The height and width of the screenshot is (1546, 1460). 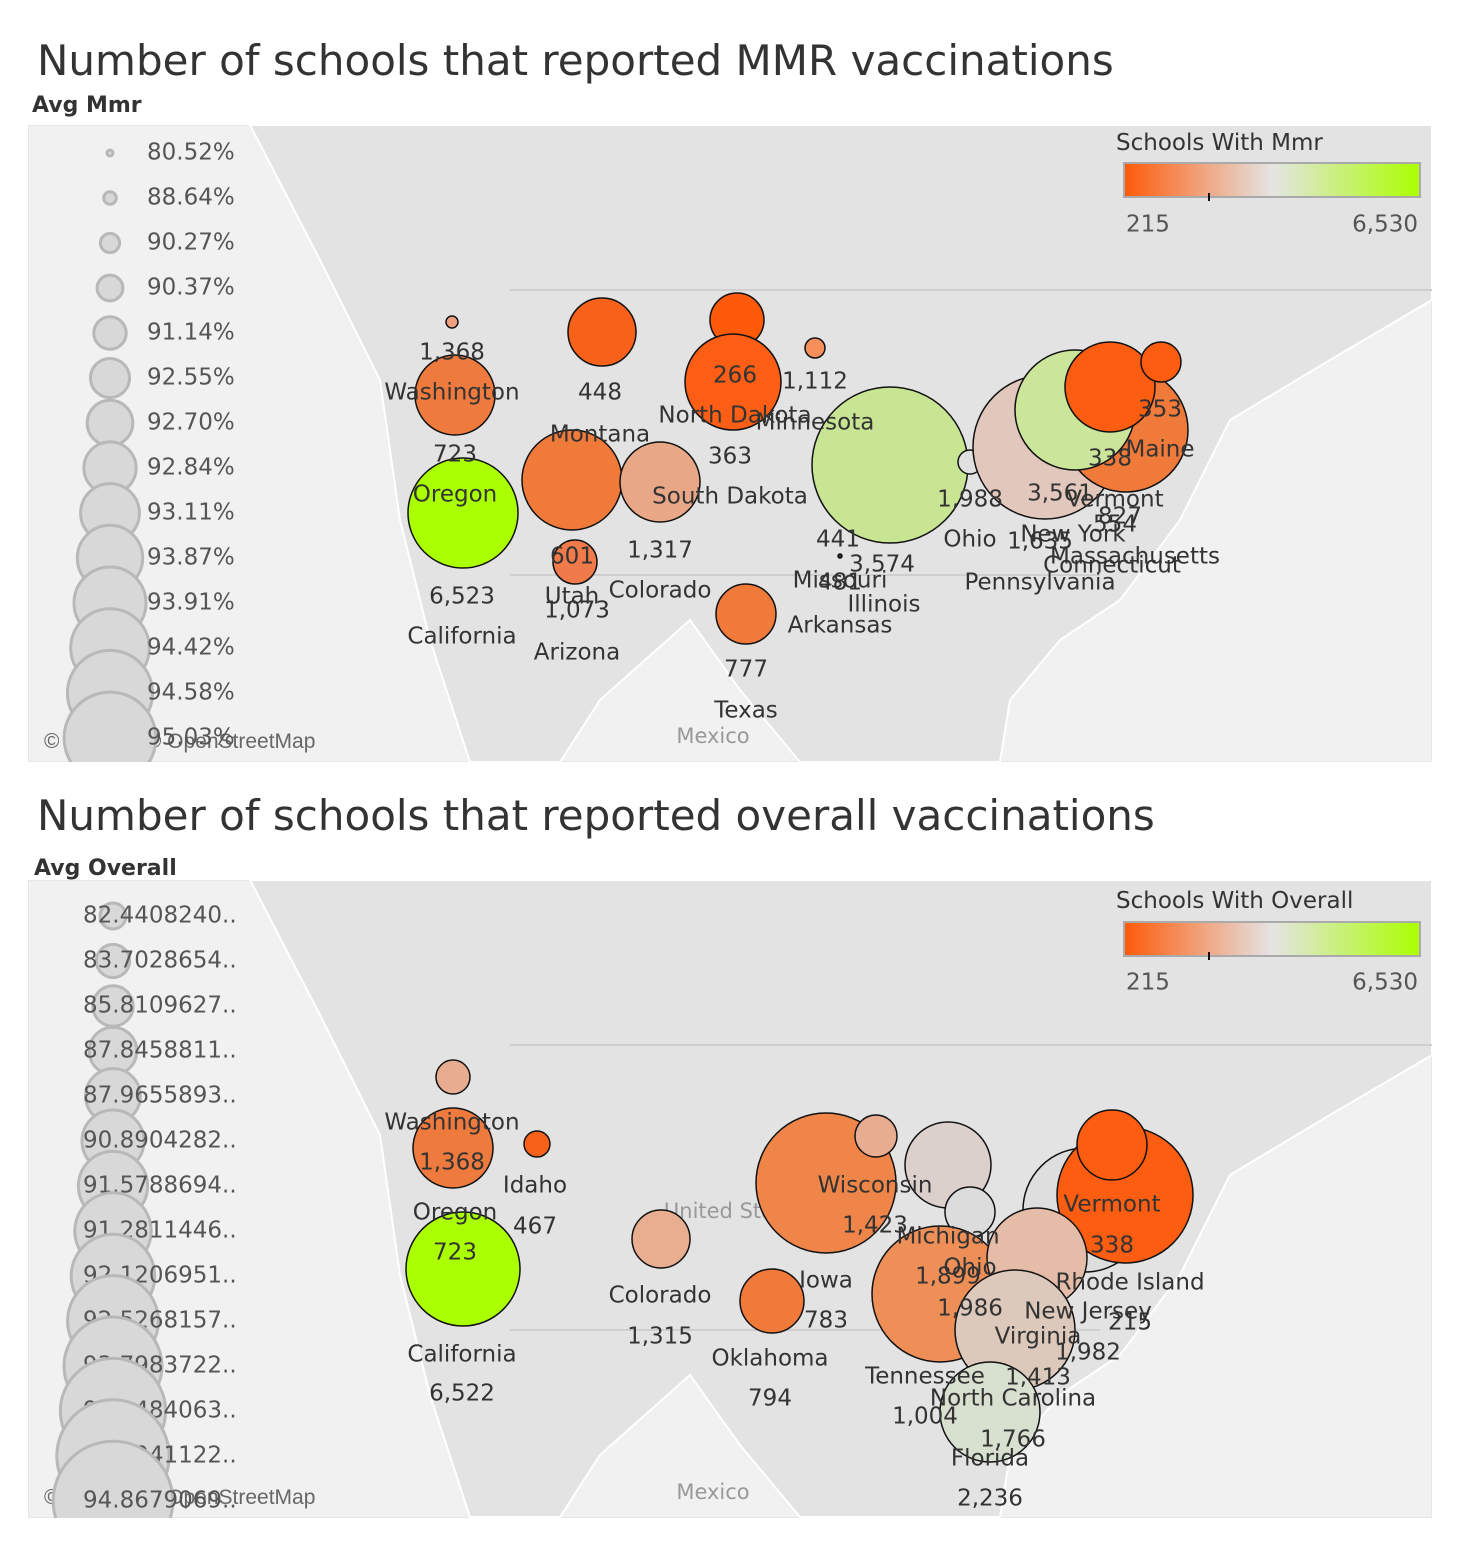 I want to click on map-label: Oregon, so click(x=455, y=1213).